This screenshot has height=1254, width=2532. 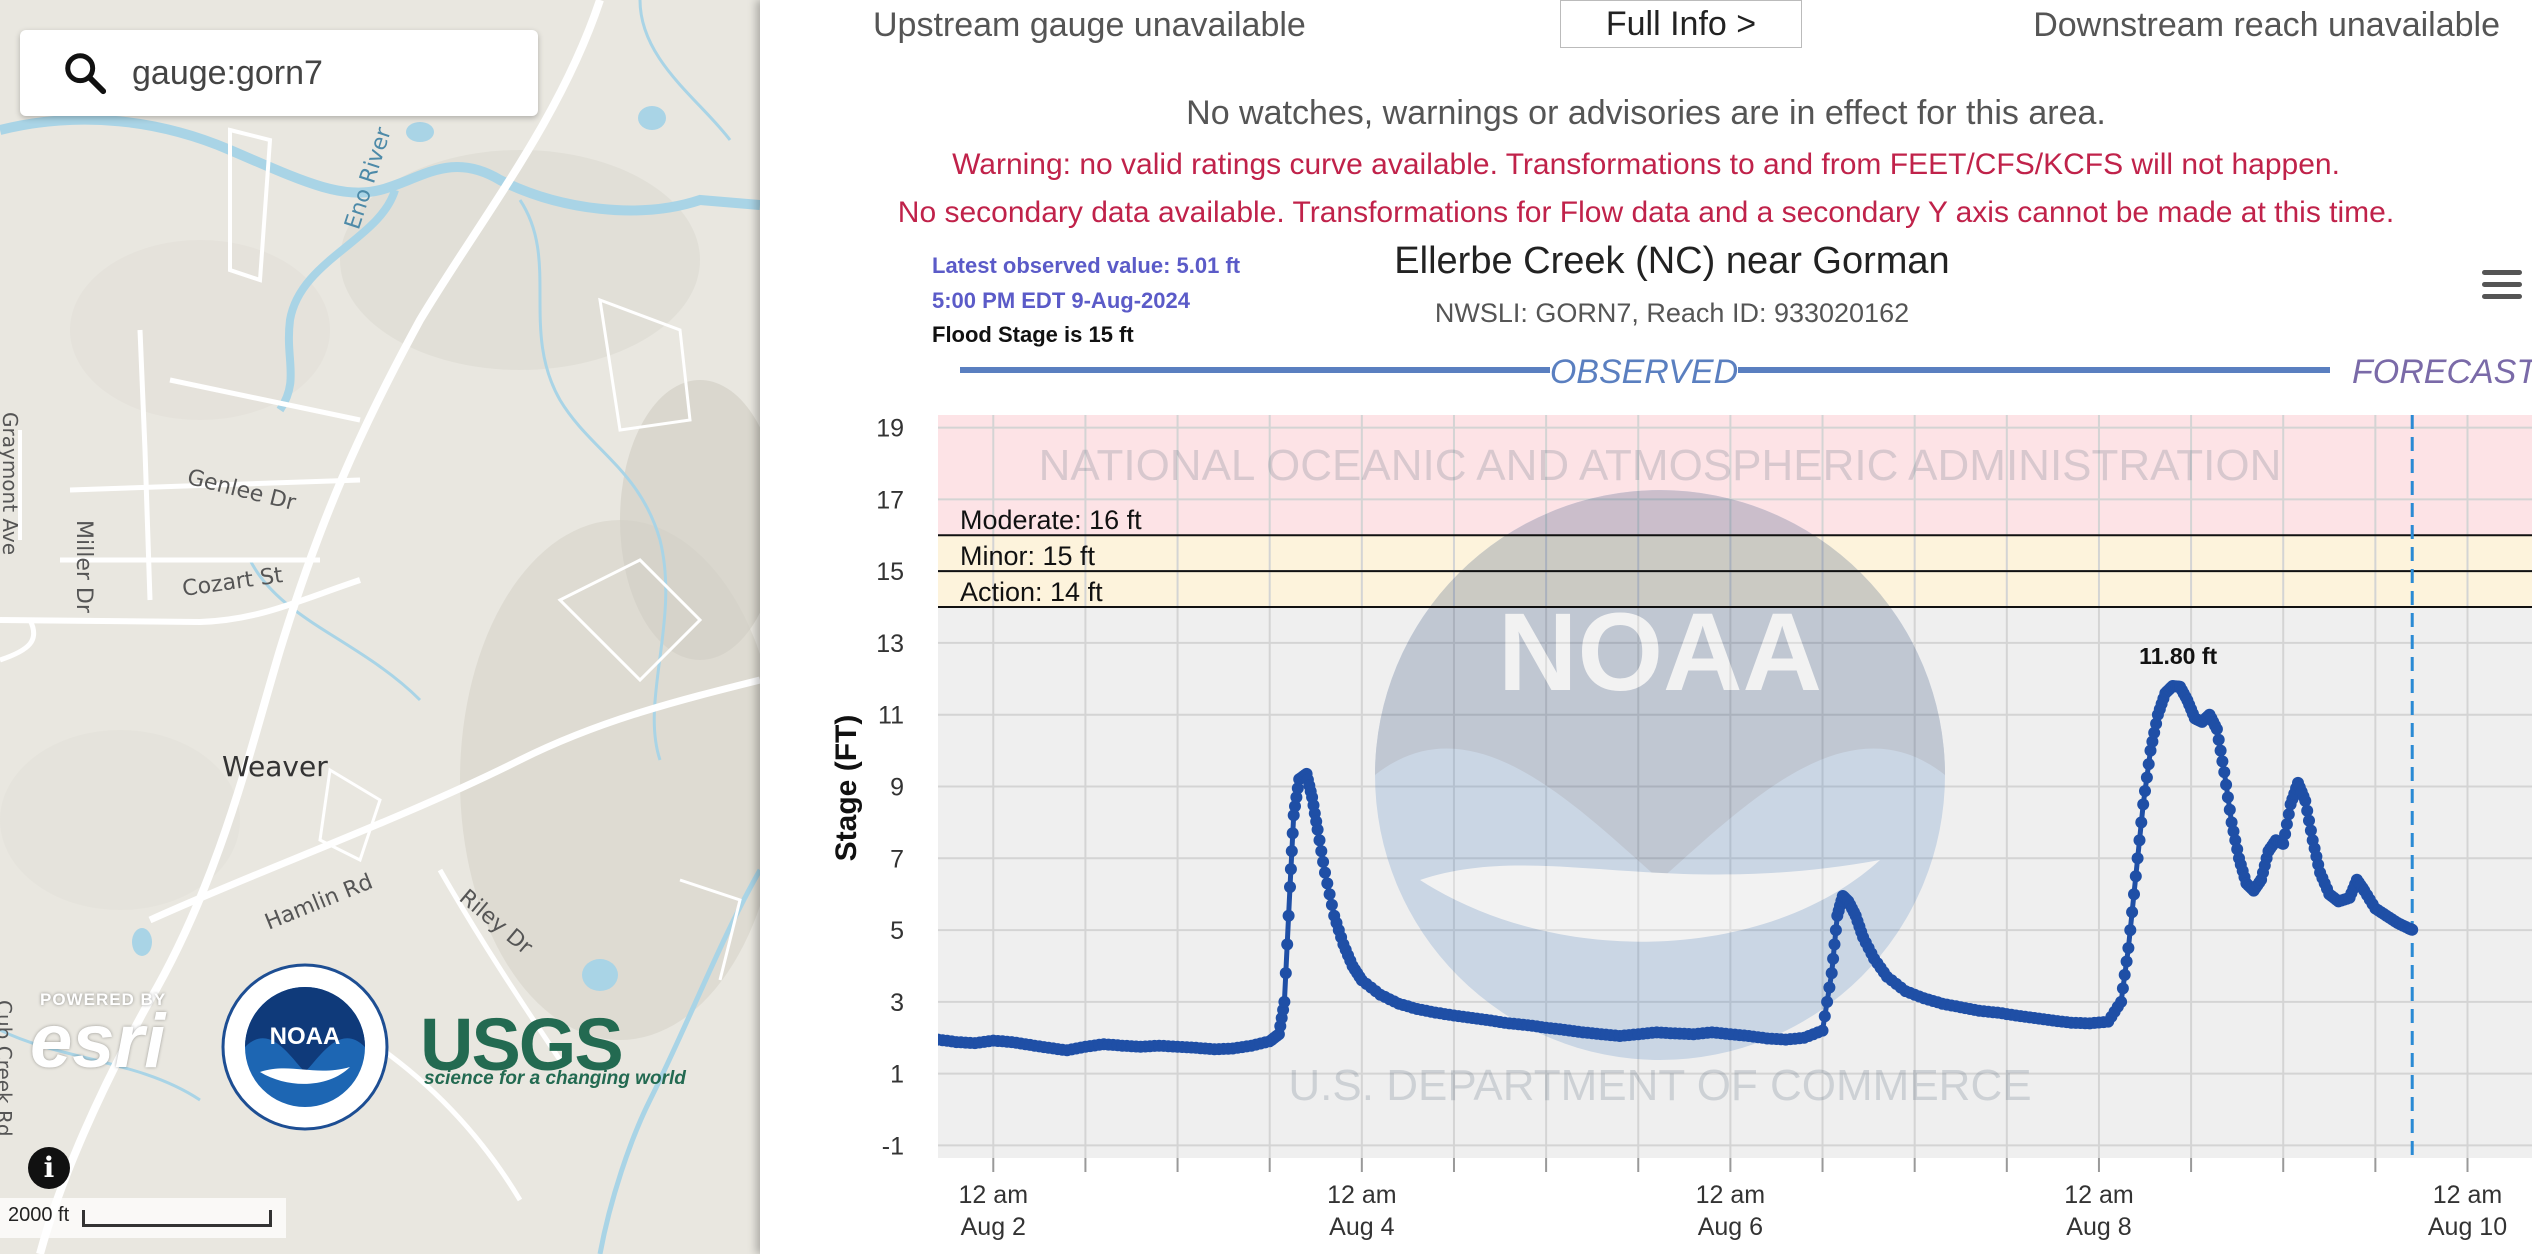 What do you see at coordinates (890, 644) in the screenshot?
I see `y-tick-label: 13` at bounding box center [890, 644].